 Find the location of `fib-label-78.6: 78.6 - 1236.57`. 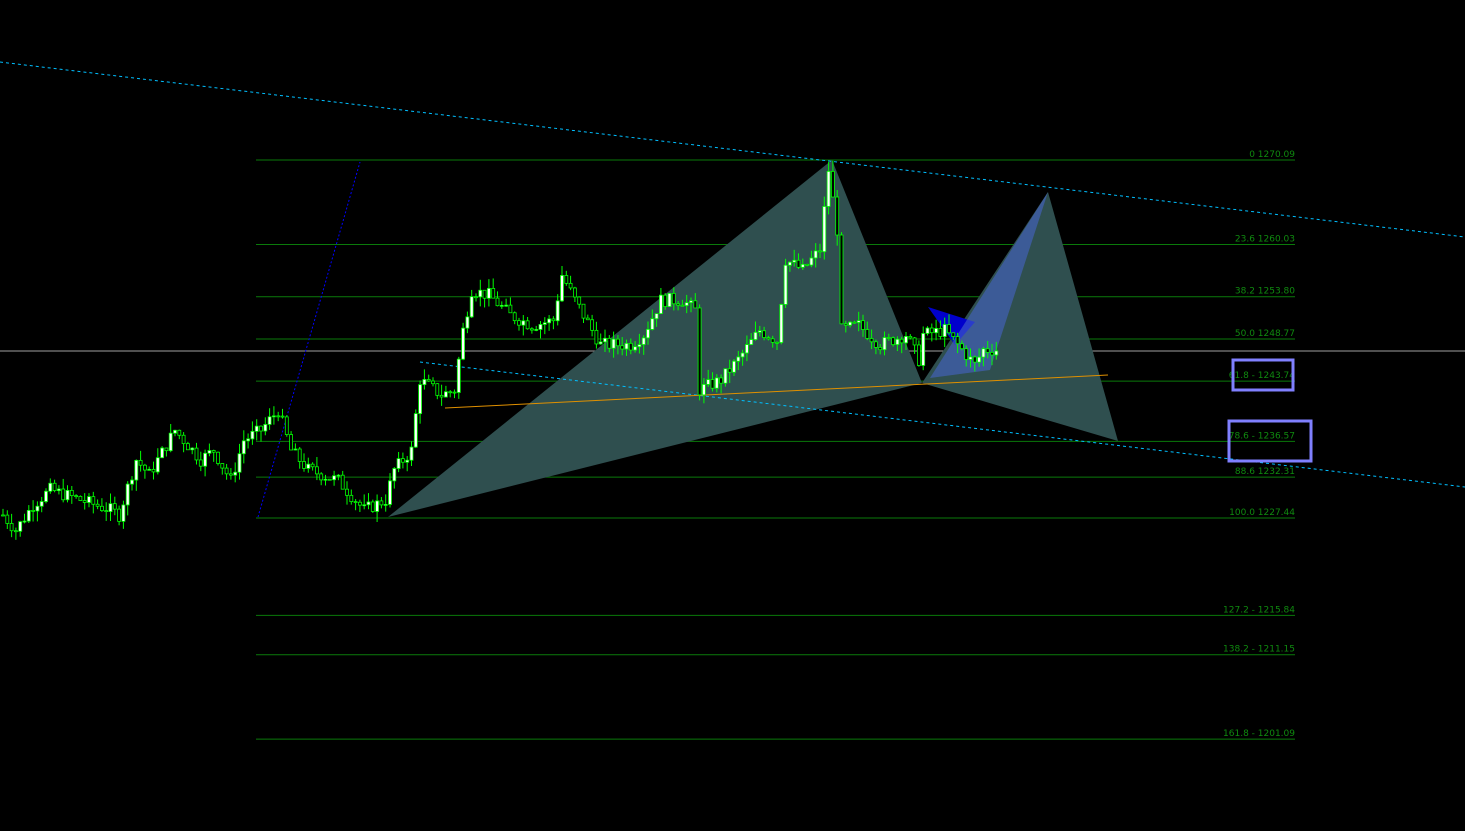

fib-label-78.6: 78.6 - 1236.57 is located at coordinates (1262, 436).